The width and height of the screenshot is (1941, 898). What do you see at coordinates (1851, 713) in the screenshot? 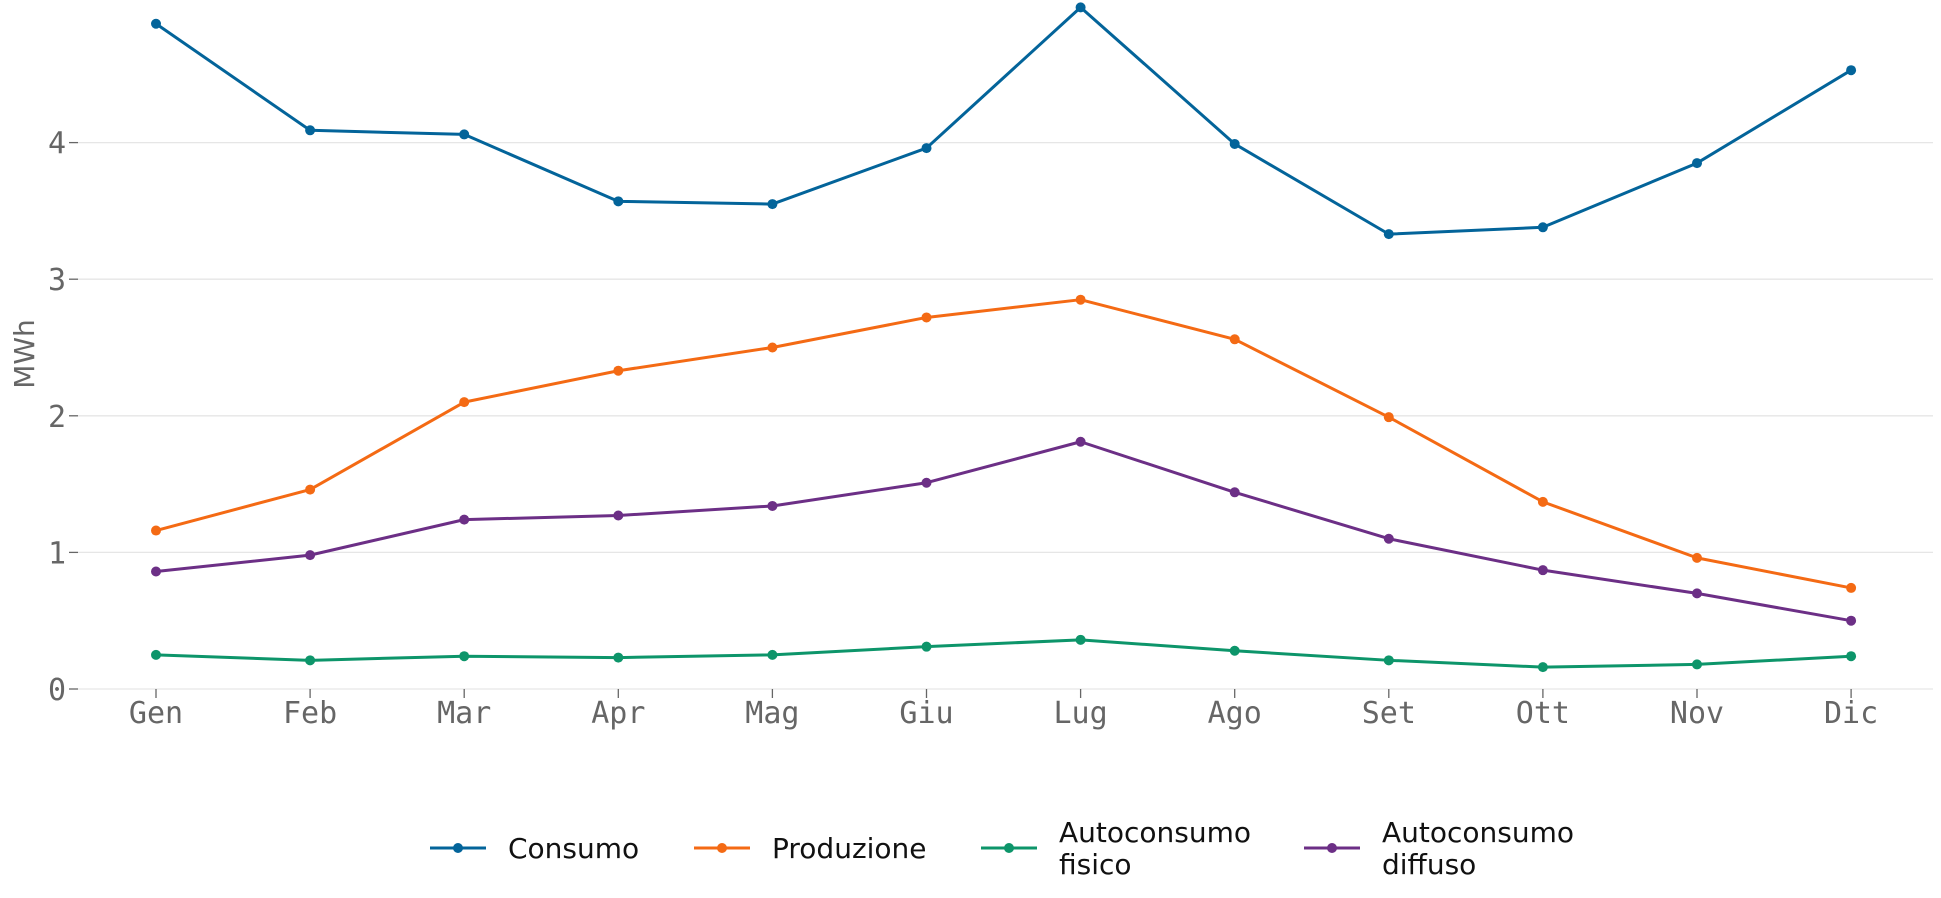
I see `x-tick-label: Dic` at bounding box center [1851, 713].